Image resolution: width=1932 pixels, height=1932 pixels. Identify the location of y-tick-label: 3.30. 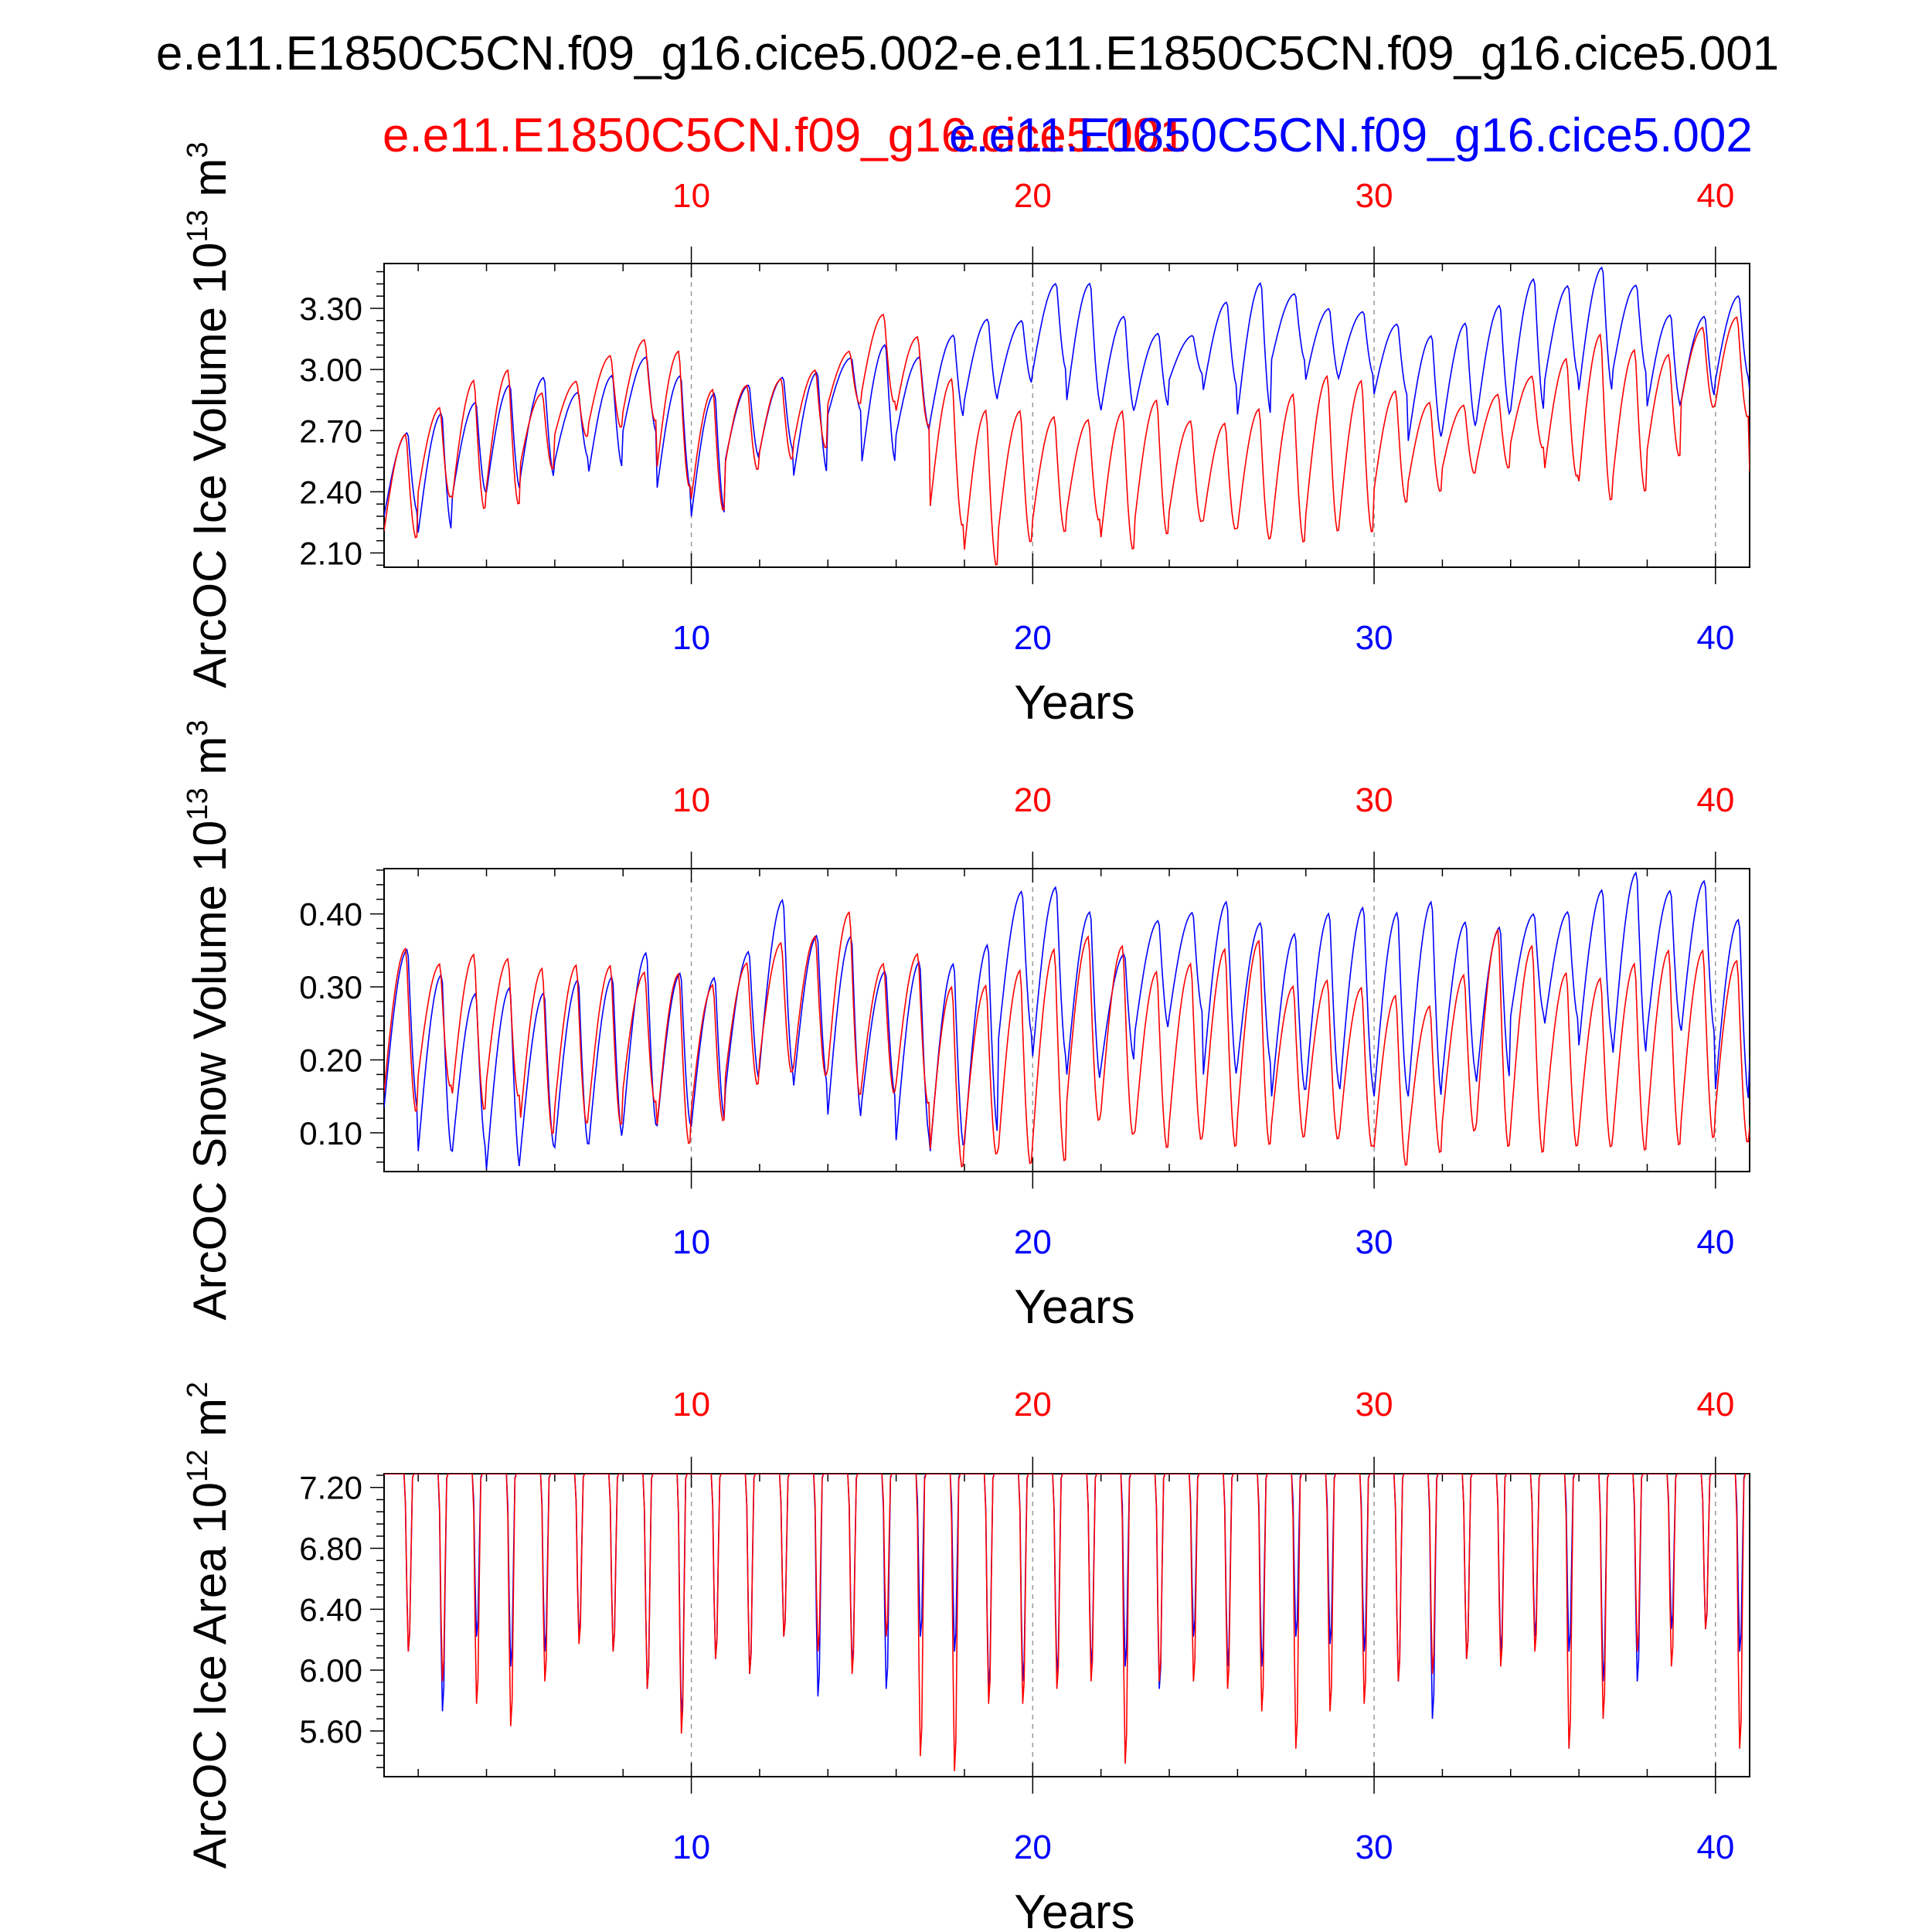
(330, 309).